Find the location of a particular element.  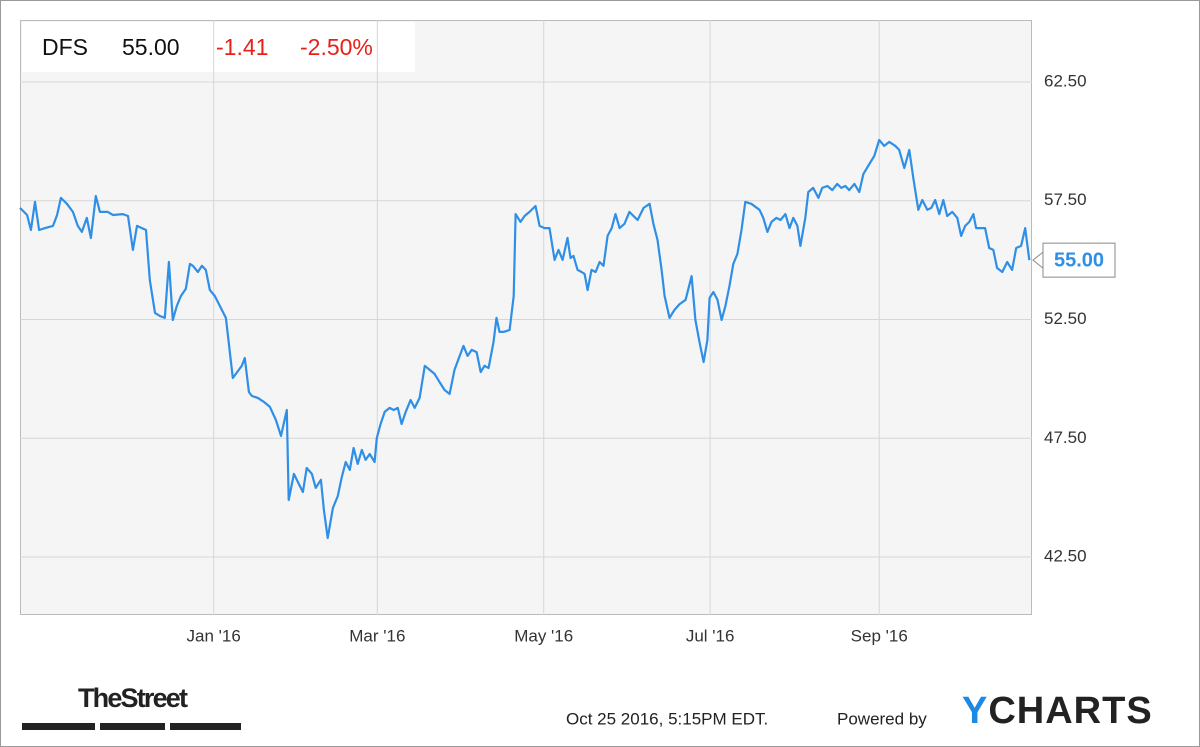

header-box is located at coordinates (218, 47).